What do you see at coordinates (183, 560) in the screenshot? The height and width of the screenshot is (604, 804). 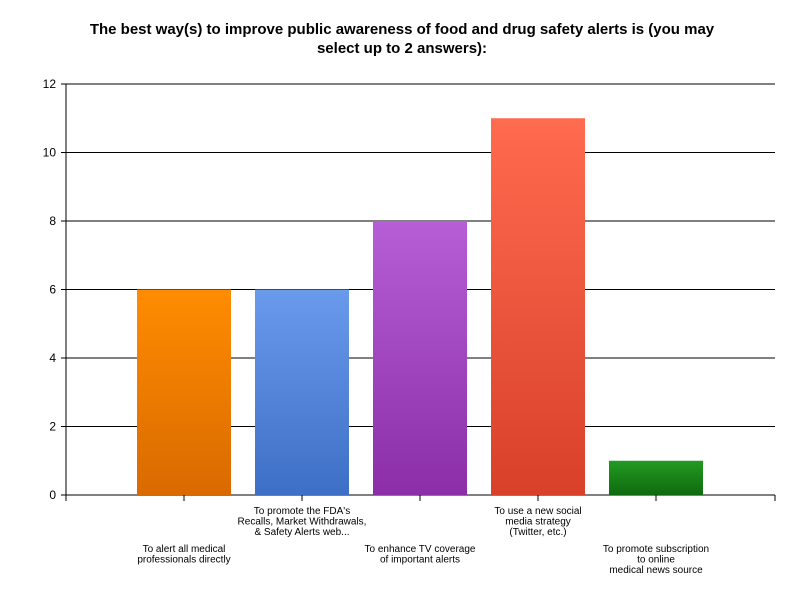 I see `x-category-label-line: professionals directly` at bounding box center [183, 560].